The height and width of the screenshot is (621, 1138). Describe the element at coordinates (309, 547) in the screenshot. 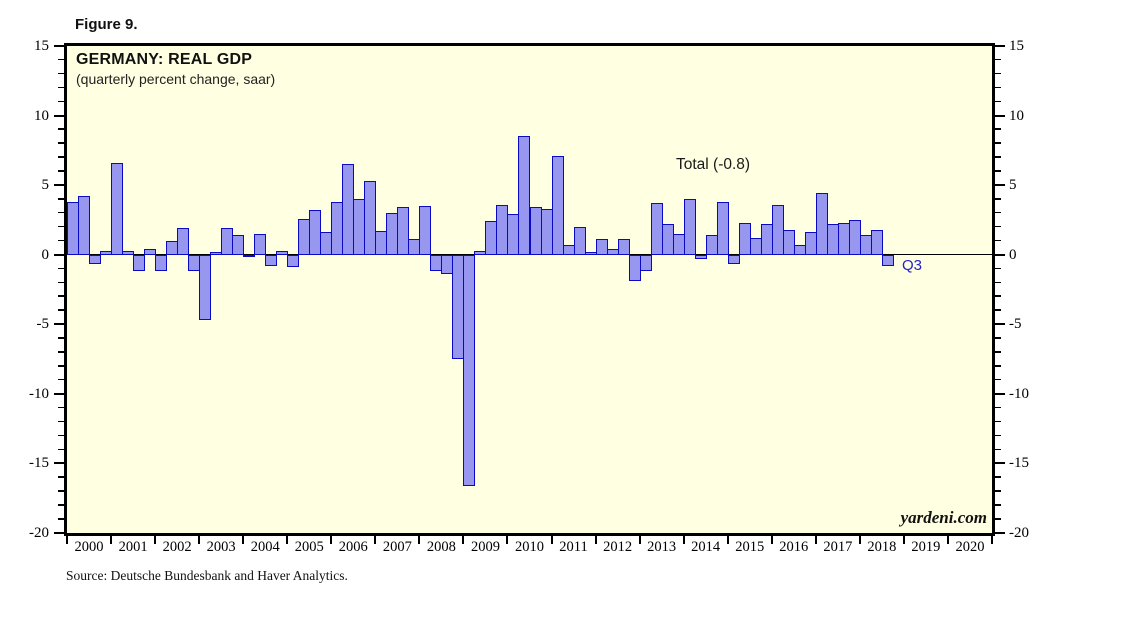

I see `x-axis-year-label: 2005` at that location.